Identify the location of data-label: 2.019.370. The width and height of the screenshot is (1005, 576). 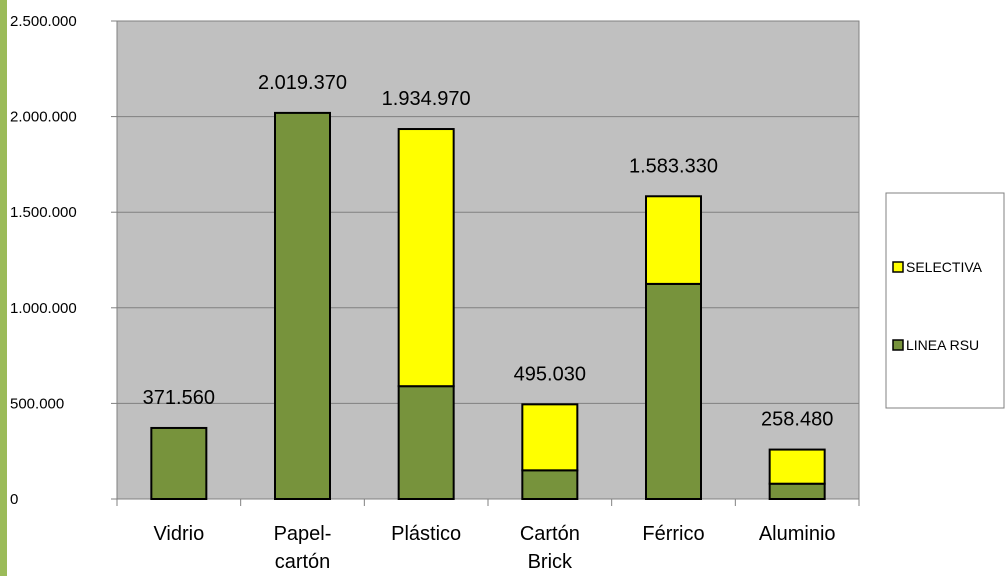
(302, 83).